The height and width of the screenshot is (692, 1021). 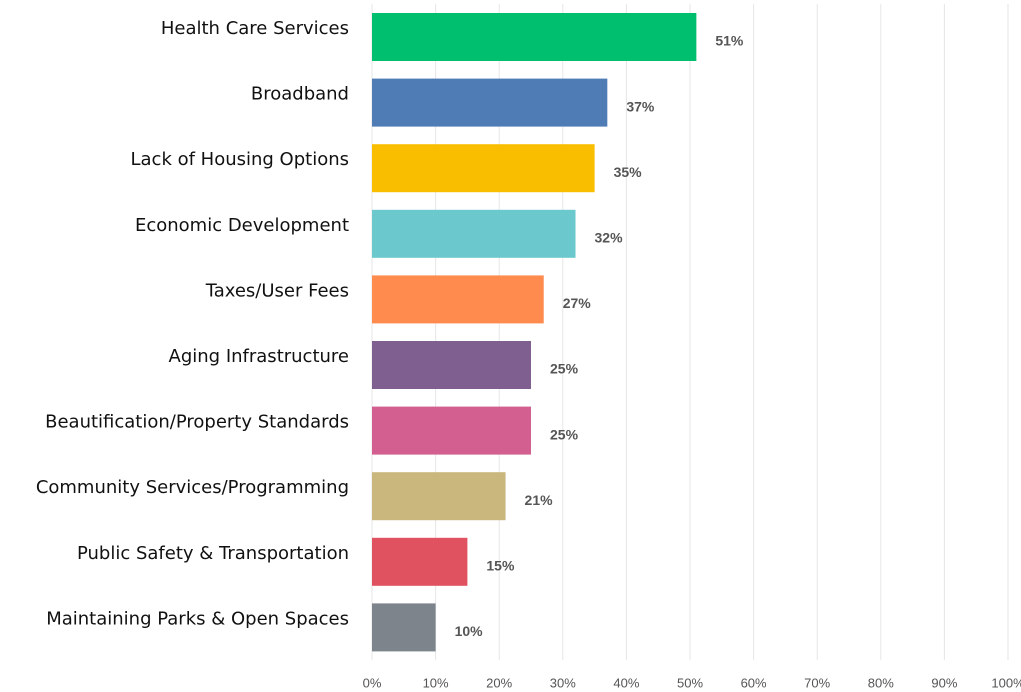 I want to click on x-tick-label: 100%, so click(x=1006, y=682).